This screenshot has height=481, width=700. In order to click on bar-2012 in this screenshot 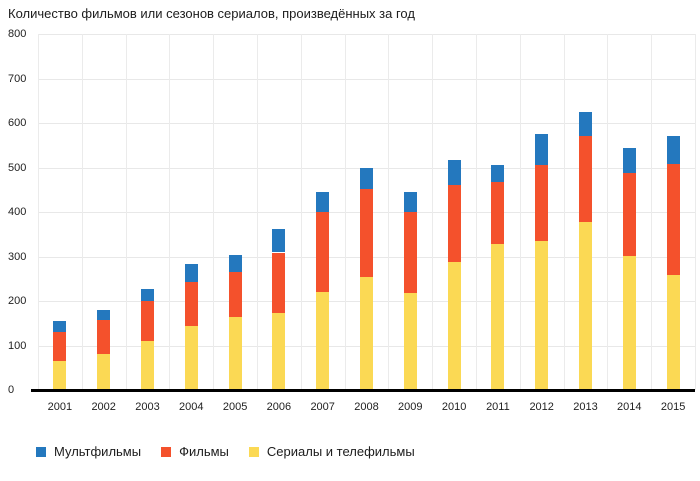, I will do `click(542, 262)`.